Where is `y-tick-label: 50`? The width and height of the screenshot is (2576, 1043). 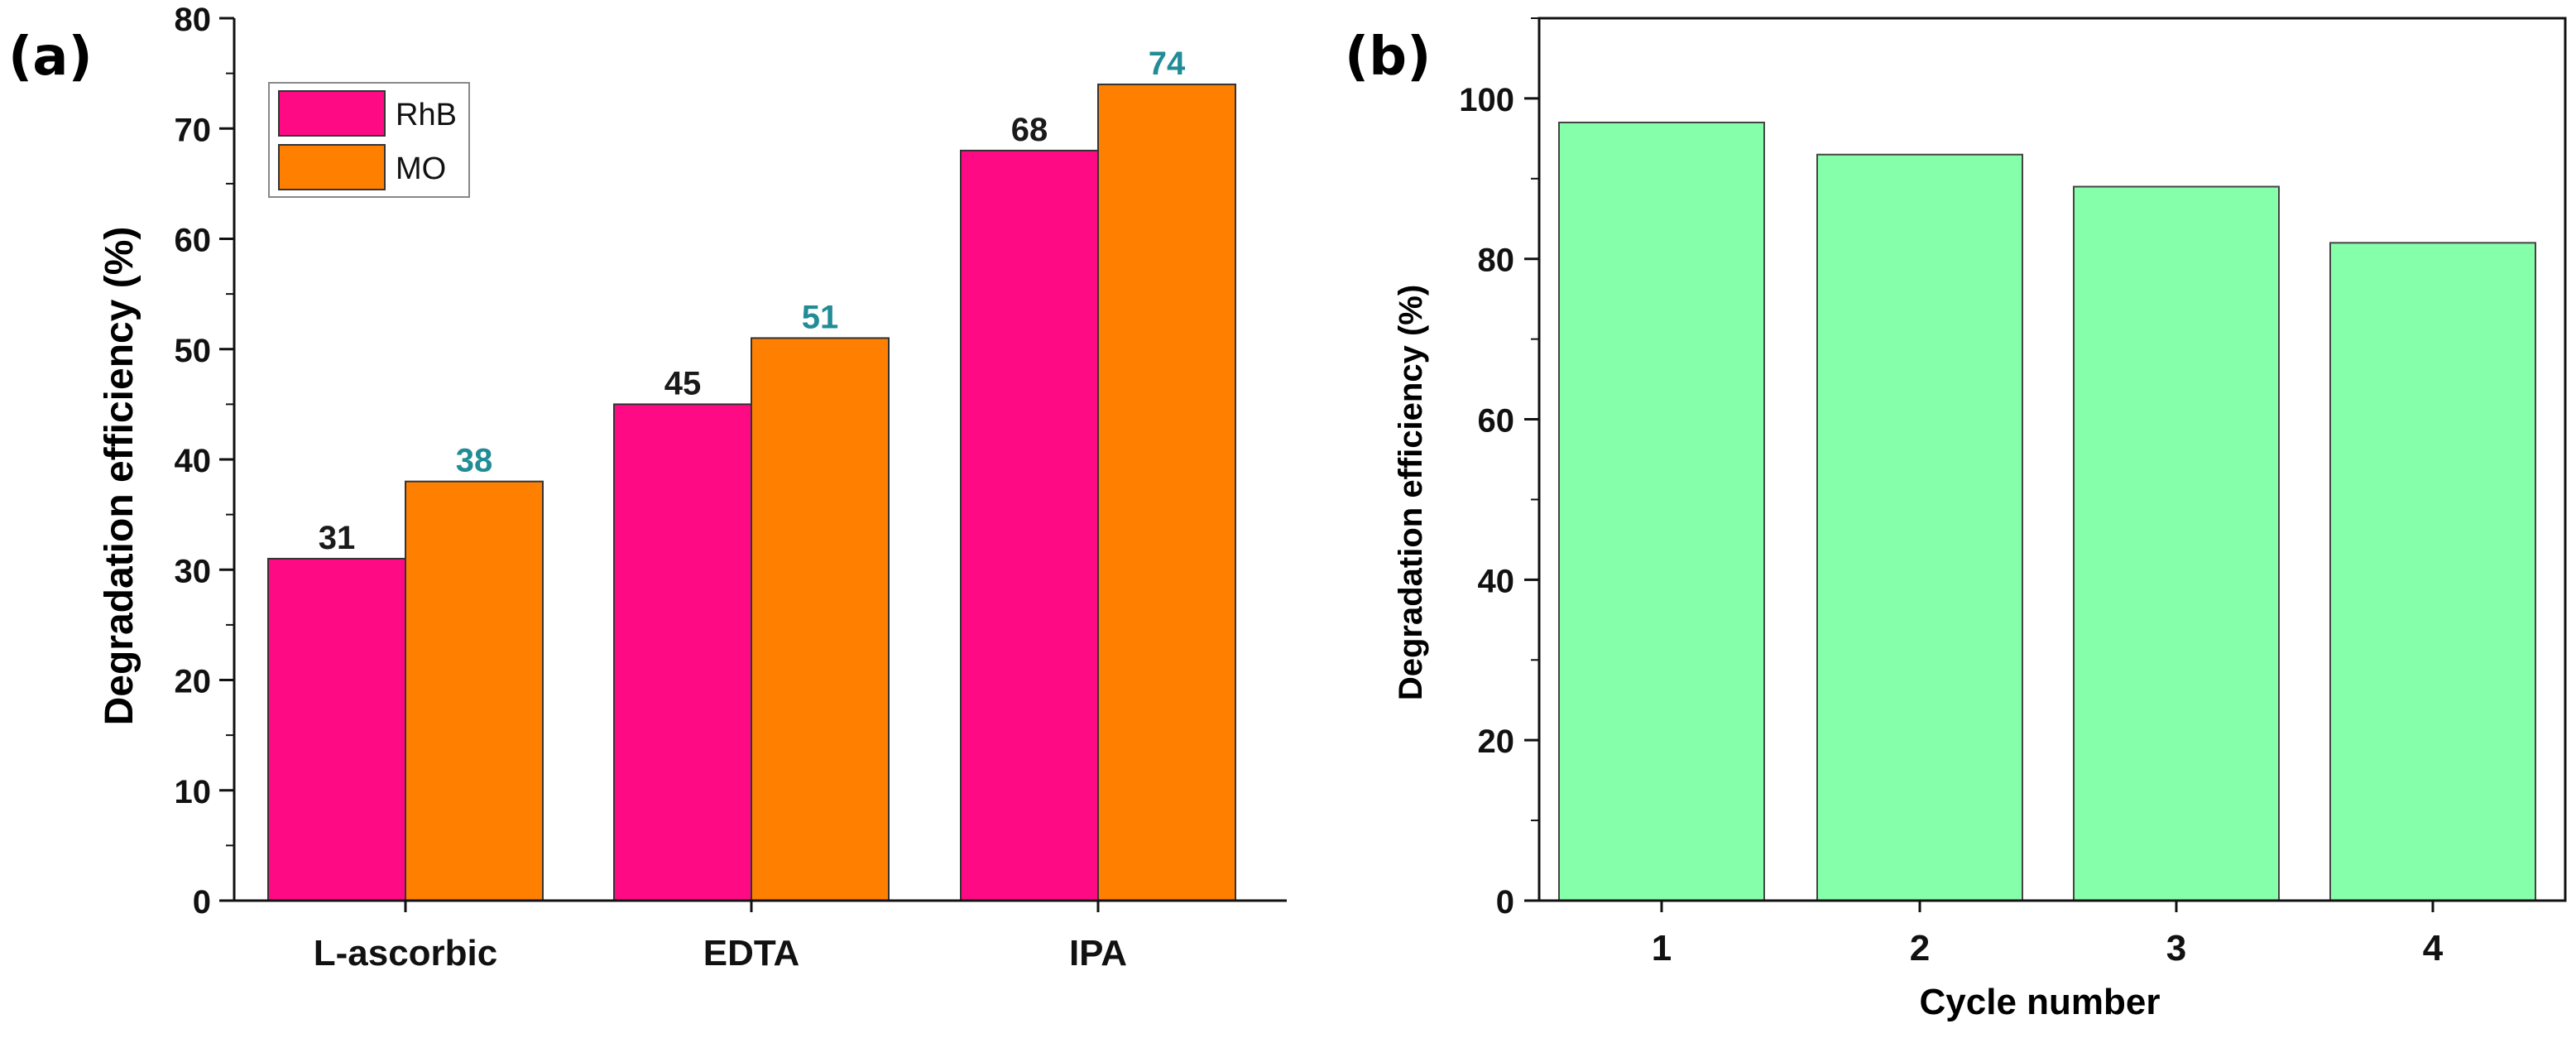 y-tick-label: 50 is located at coordinates (194, 351).